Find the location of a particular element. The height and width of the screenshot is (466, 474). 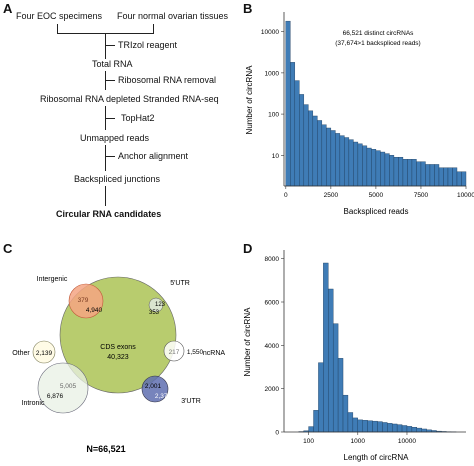

intronic-overlap-count: 5,005 is located at coordinates (68, 386).